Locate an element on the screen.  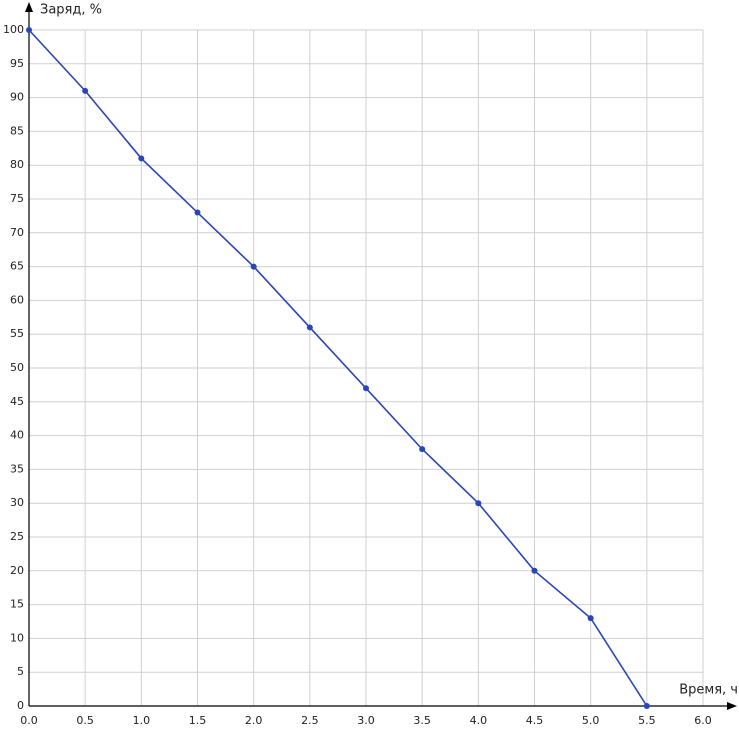
y-tick-label: 40 is located at coordinates (17, 435).